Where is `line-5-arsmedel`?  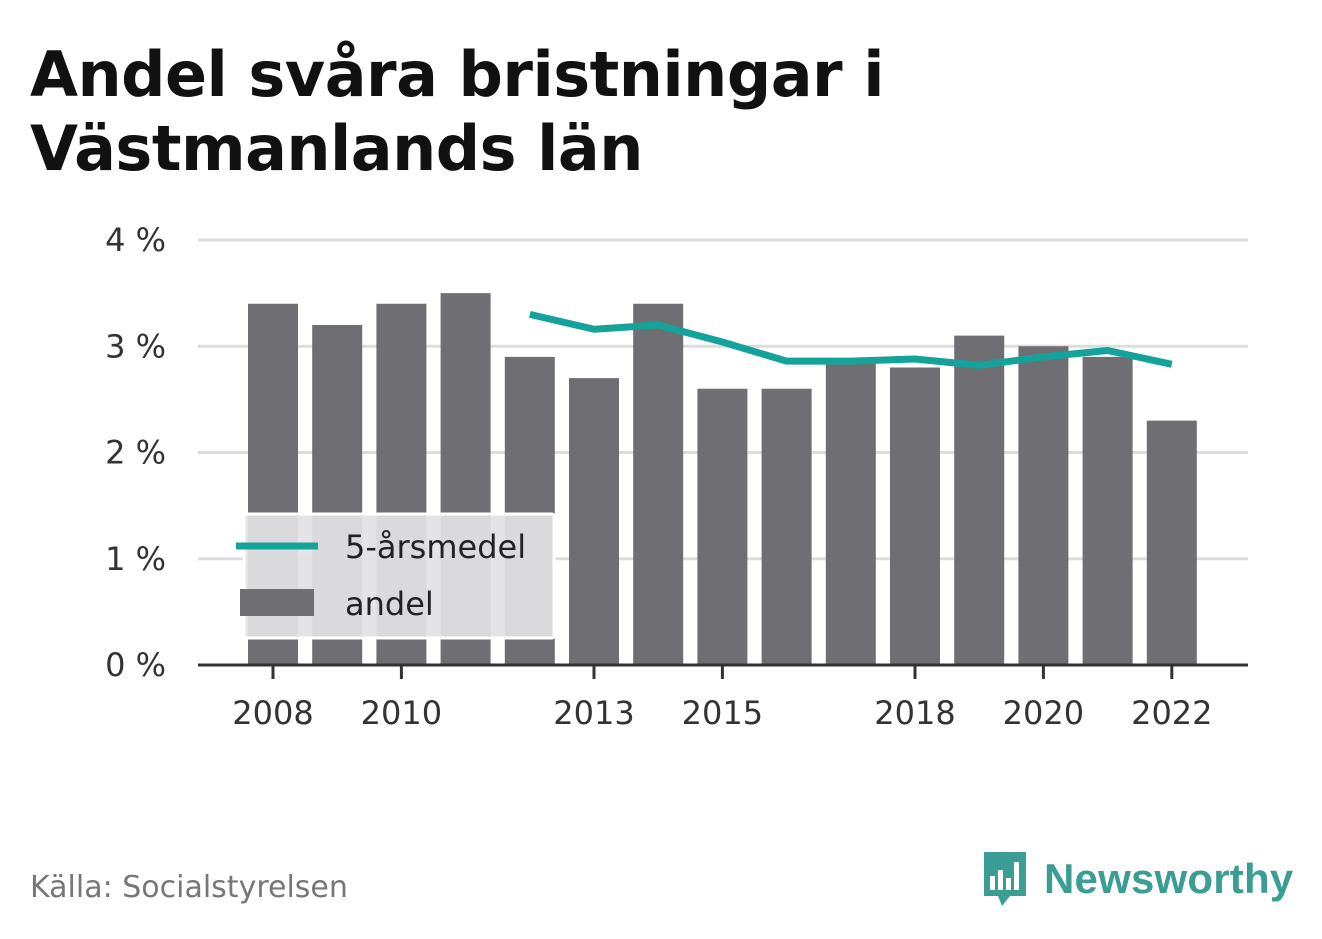 line-5-arsmedel is located at coordinates (851, 339).